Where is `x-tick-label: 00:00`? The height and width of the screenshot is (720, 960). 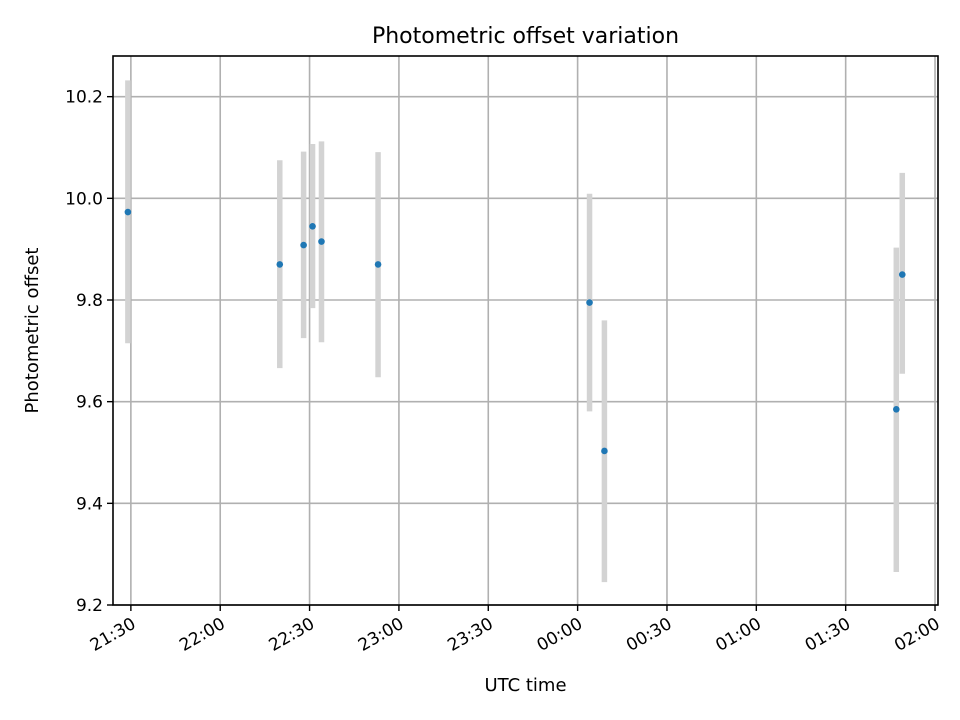 x-tick-label: 00:00 is located at coordinates (560, 635).